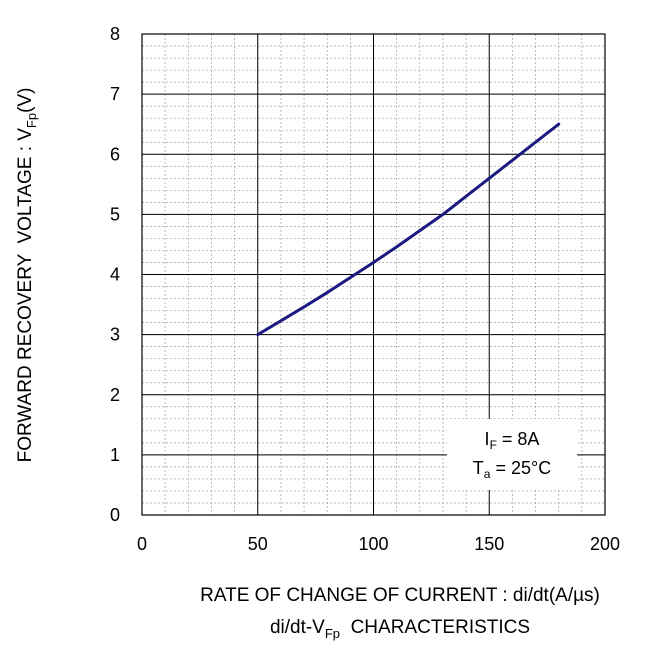 Image resolution: width=659 pixels, height=646 pixels. Describe the element at coordinates (332, 633) in the screenshot. I see `chart-title-sub: Fp` at that location.